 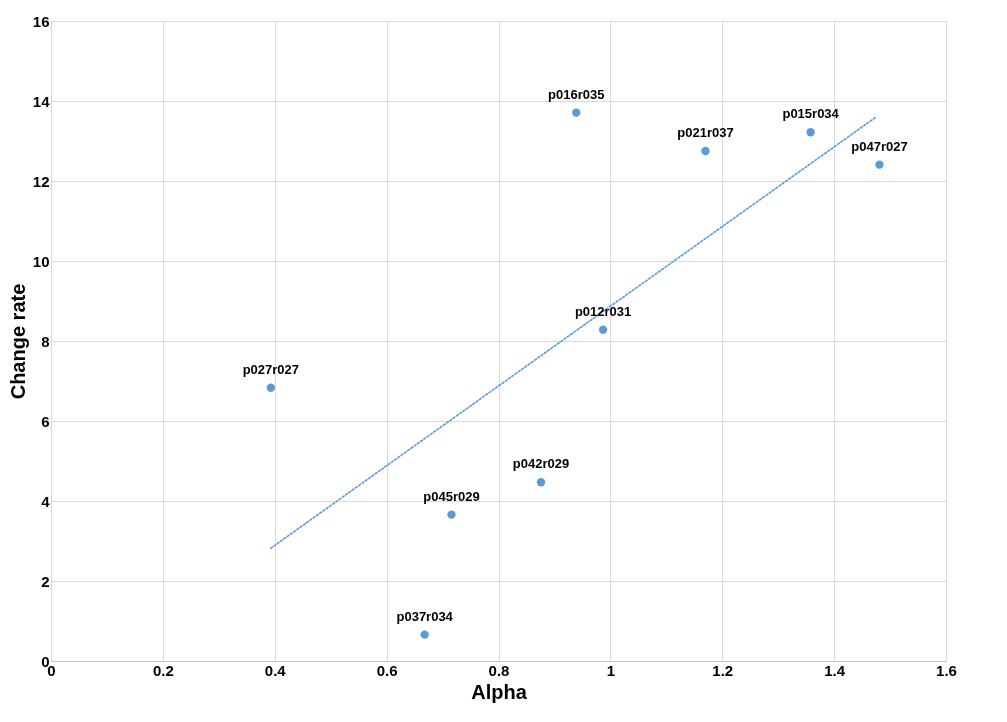 I want to click on annotation: p047r027, so click(x=879, y=146).